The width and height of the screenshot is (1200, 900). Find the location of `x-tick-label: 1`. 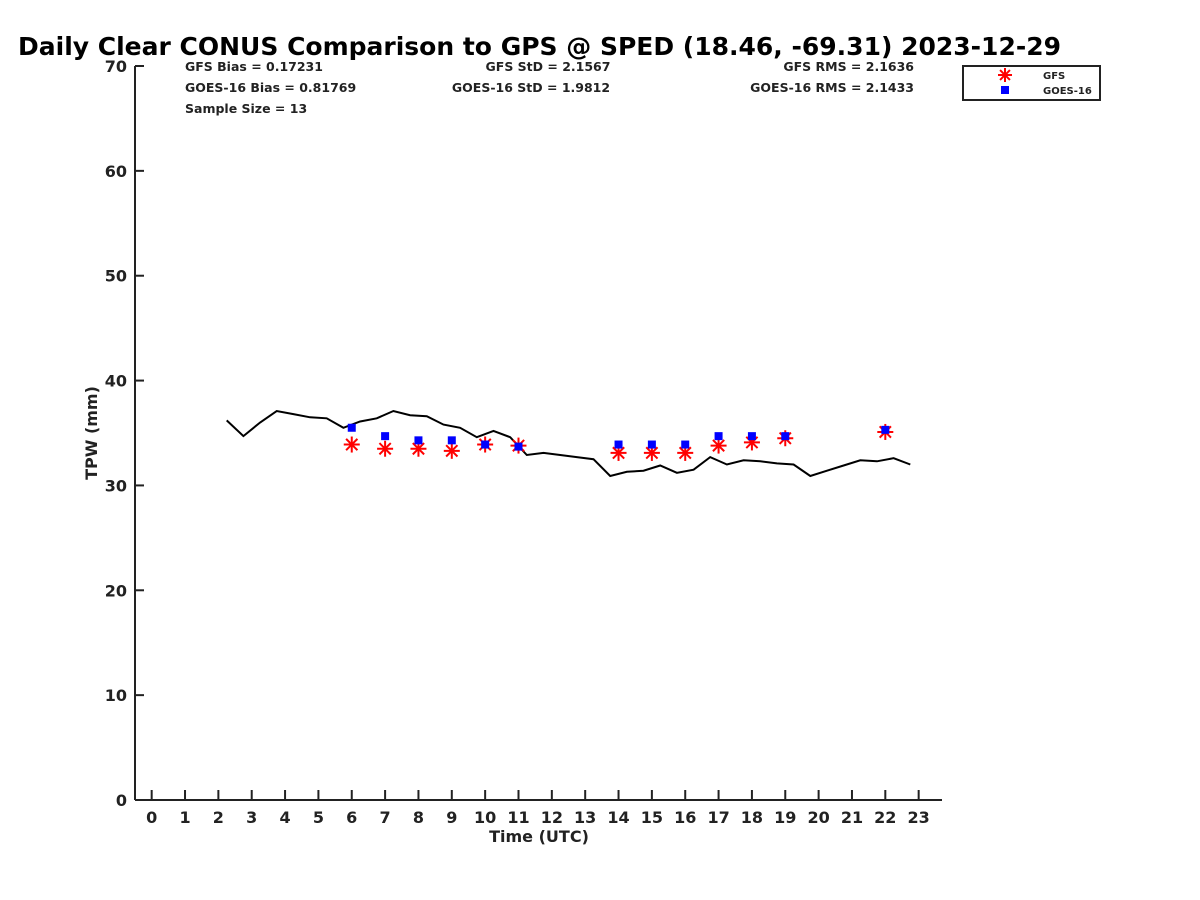

x-tick-label: 1 is located at coordinates (184, 817).